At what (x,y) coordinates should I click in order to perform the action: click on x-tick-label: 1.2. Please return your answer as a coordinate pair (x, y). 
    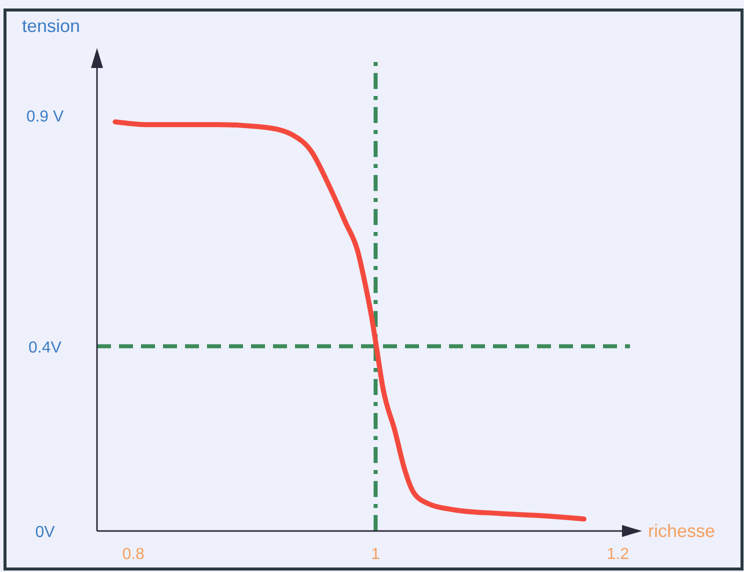
    Looking at the image, I should click on (618, 554).